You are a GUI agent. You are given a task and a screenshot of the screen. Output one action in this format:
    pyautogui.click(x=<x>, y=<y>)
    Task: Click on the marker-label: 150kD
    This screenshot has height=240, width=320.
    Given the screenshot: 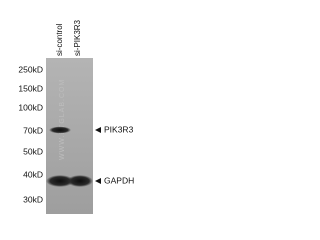 What is the action you would take?
    pyautogui.click(x=30, y=88)
    